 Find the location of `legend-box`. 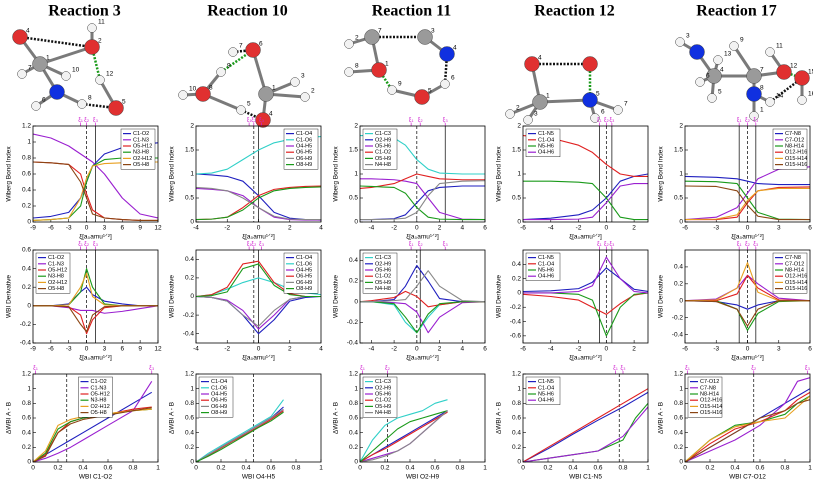

legend-box is located at coordinates (53, 273).